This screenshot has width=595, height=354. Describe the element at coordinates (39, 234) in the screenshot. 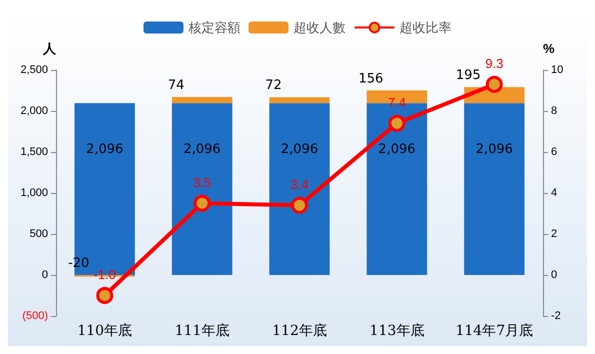

I see `y-tick-label: 500` at that location.